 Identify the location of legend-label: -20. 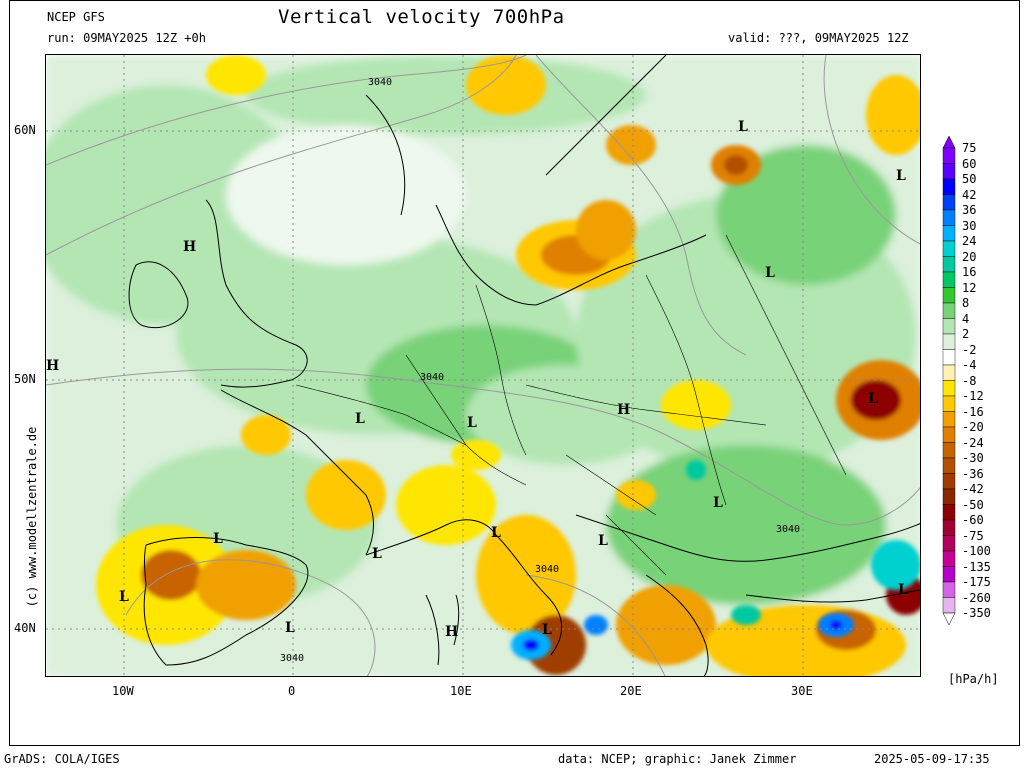
(973, 427).